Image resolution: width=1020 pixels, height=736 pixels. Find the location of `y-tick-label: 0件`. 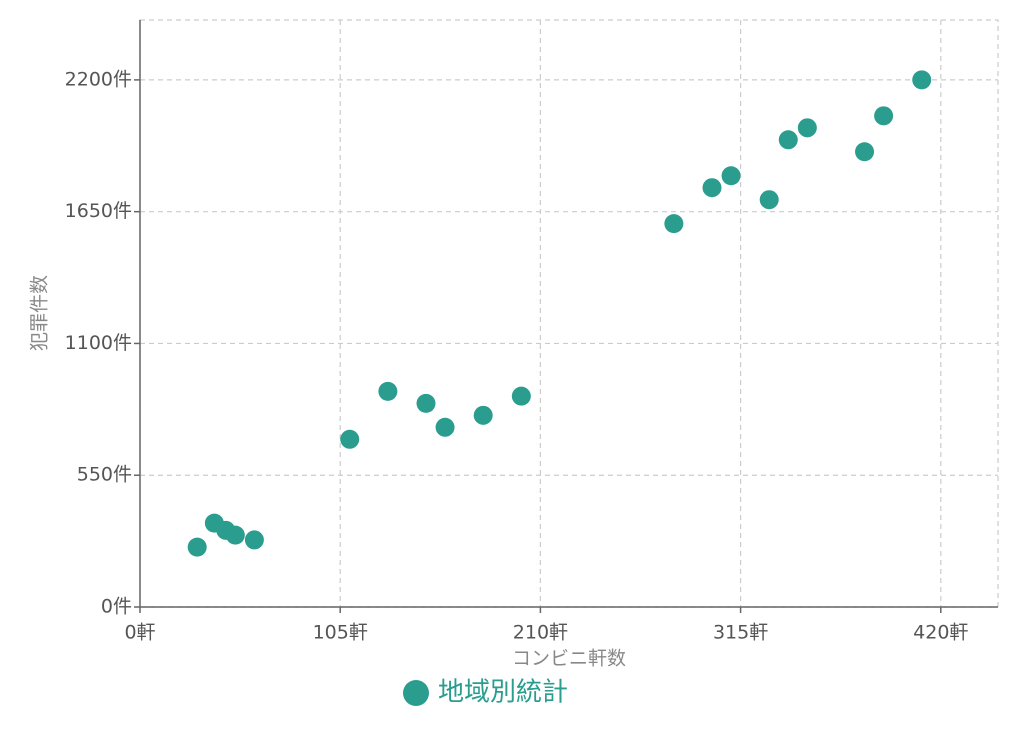

y-tick-label: 0件 is located at coordinates (116, 607).